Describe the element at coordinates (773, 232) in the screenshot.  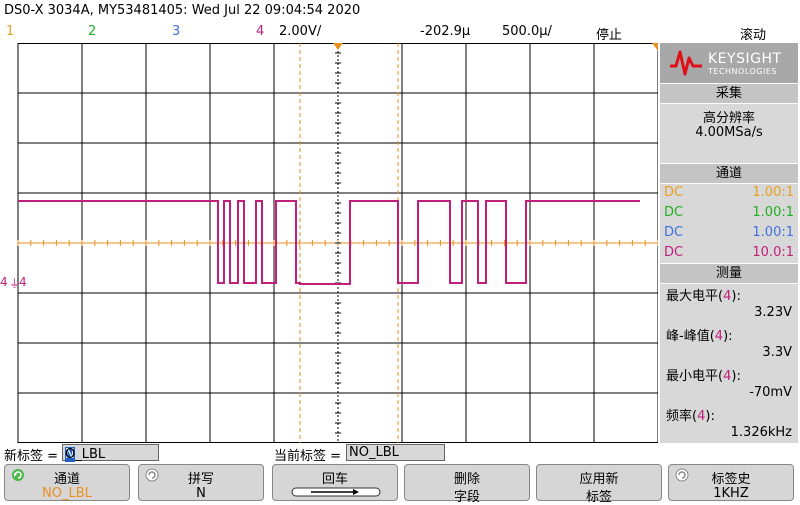
I see `ch3-probe: 1.00:1` at that location.